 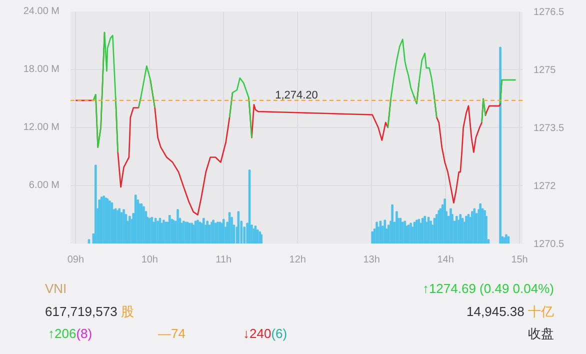 What do you see at coordinates (510, 311) in the screenshot?
I see `text: 14,945.38 十亿` at bounding box center [510, 311].